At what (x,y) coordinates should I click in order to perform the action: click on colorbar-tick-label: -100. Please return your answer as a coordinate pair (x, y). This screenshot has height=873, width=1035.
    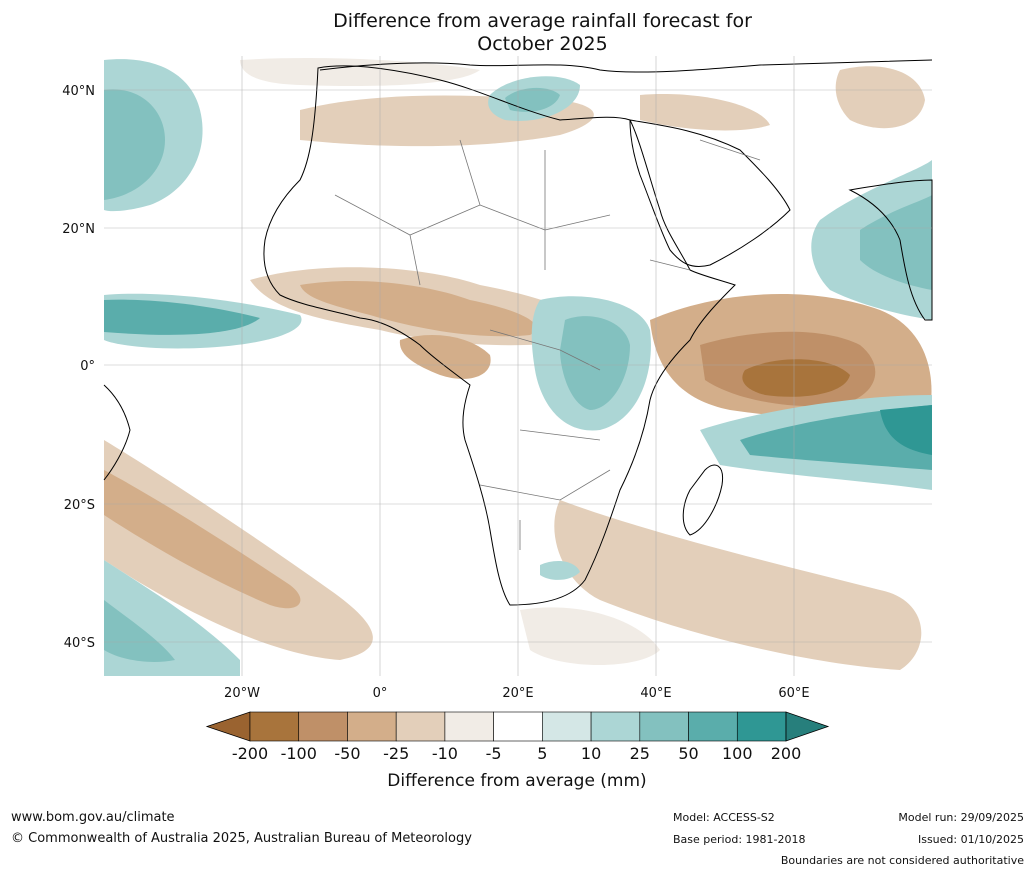
    Looking at the image, I should click on (299, 753).